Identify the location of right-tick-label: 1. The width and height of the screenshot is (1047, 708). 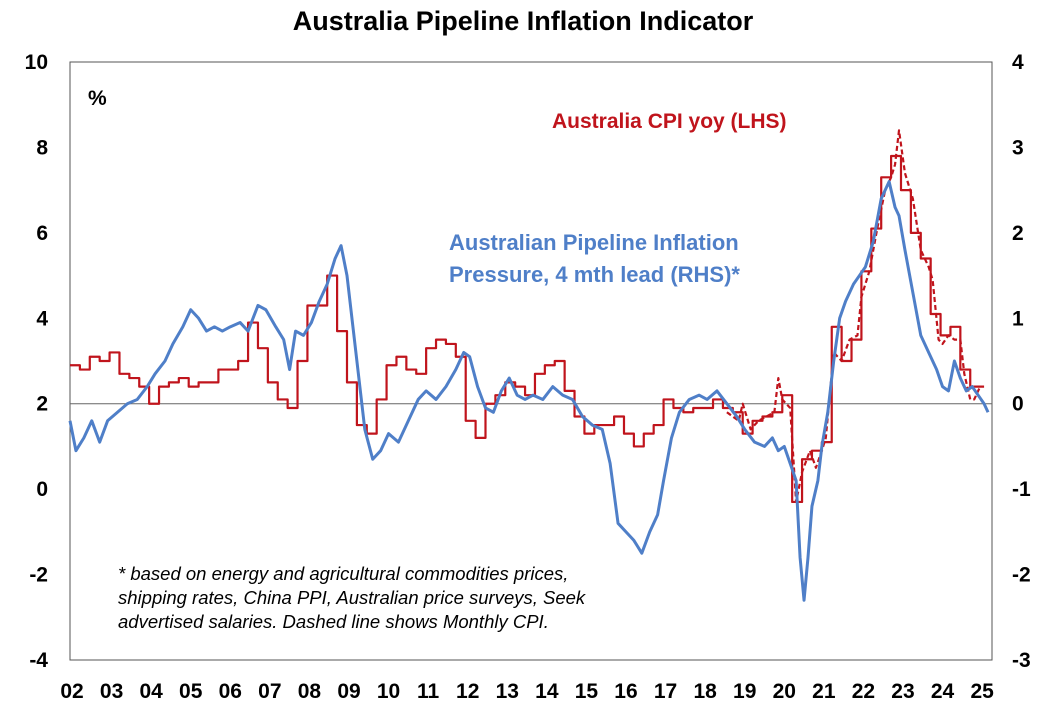
(1018, 318).